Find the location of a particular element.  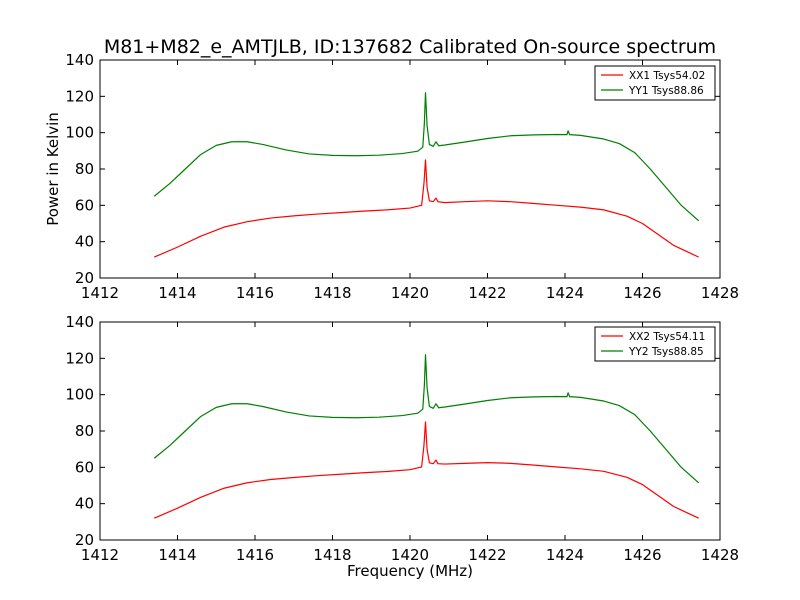

legend-label-1: XX1 Tsys54.02 is located at coordinates (667, 76).